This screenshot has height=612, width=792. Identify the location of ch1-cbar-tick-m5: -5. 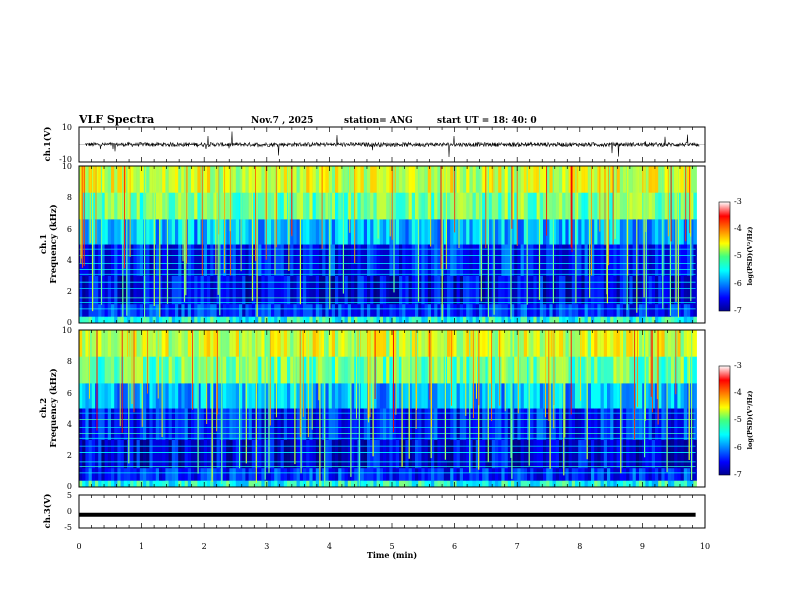
(738, 255).